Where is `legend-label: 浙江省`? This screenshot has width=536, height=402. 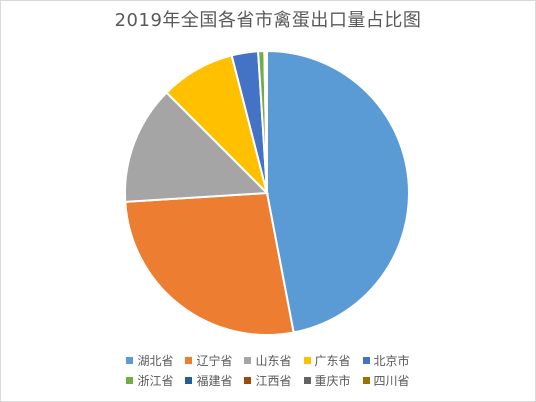 legend-label: 浙江省 is located at coordinates (155, 381).